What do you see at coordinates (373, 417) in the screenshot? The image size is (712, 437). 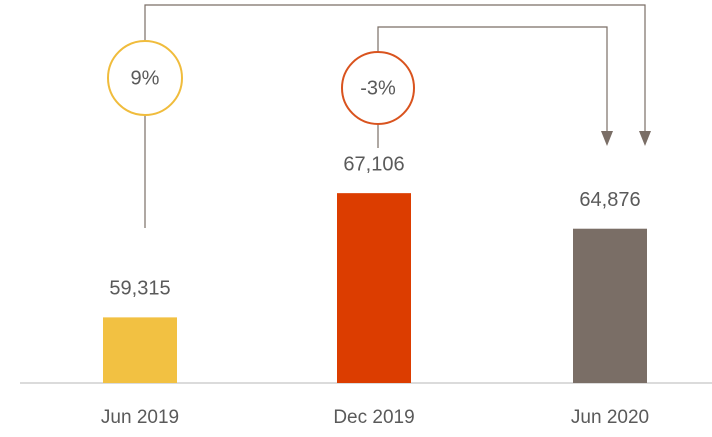 I see `x-tick-label: Dec 2019` at bounding box center [373, 417].